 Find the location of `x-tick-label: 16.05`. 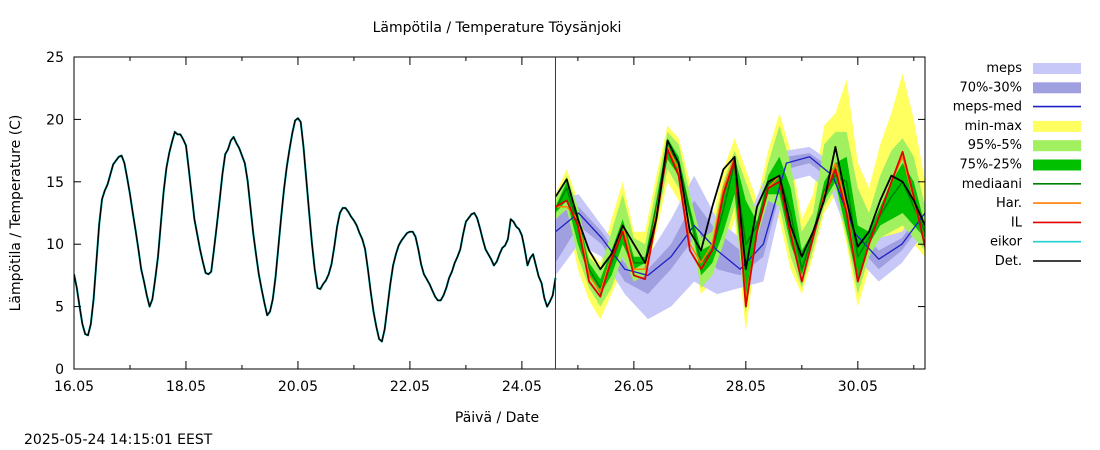

x-tick-label: 16.05 is located at coordinates (74, 387).